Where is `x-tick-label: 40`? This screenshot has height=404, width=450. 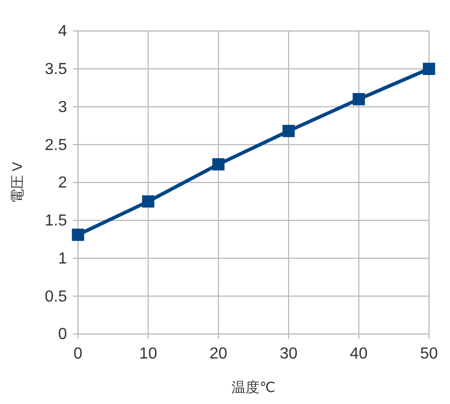
x-tick-label: 40 is located at coordinates (359, 353).